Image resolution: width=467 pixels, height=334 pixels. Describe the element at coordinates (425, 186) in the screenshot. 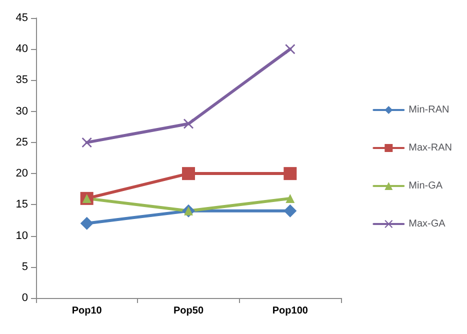

I see `legend-label: Min-GA` at that location.